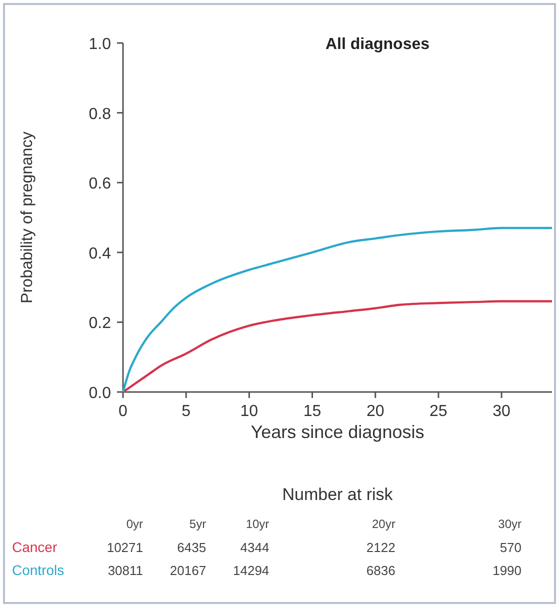 Image resolution: width=559 pixels, height=607 pixels. What do you see at coordinates (27, 218) in the screenshot?
I see `y-axis-title: Probability of pregnancy` at bounding box center [27, 218].